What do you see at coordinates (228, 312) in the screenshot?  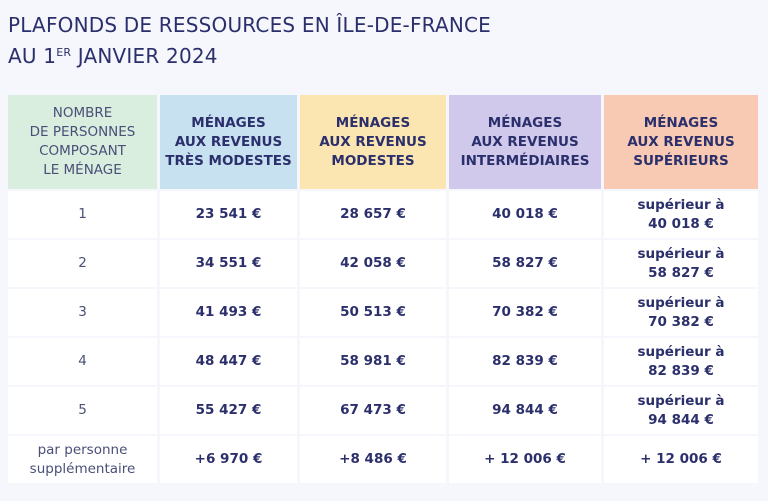 I see `table-cell: 41 493 €` at bounding box center [228, 312].